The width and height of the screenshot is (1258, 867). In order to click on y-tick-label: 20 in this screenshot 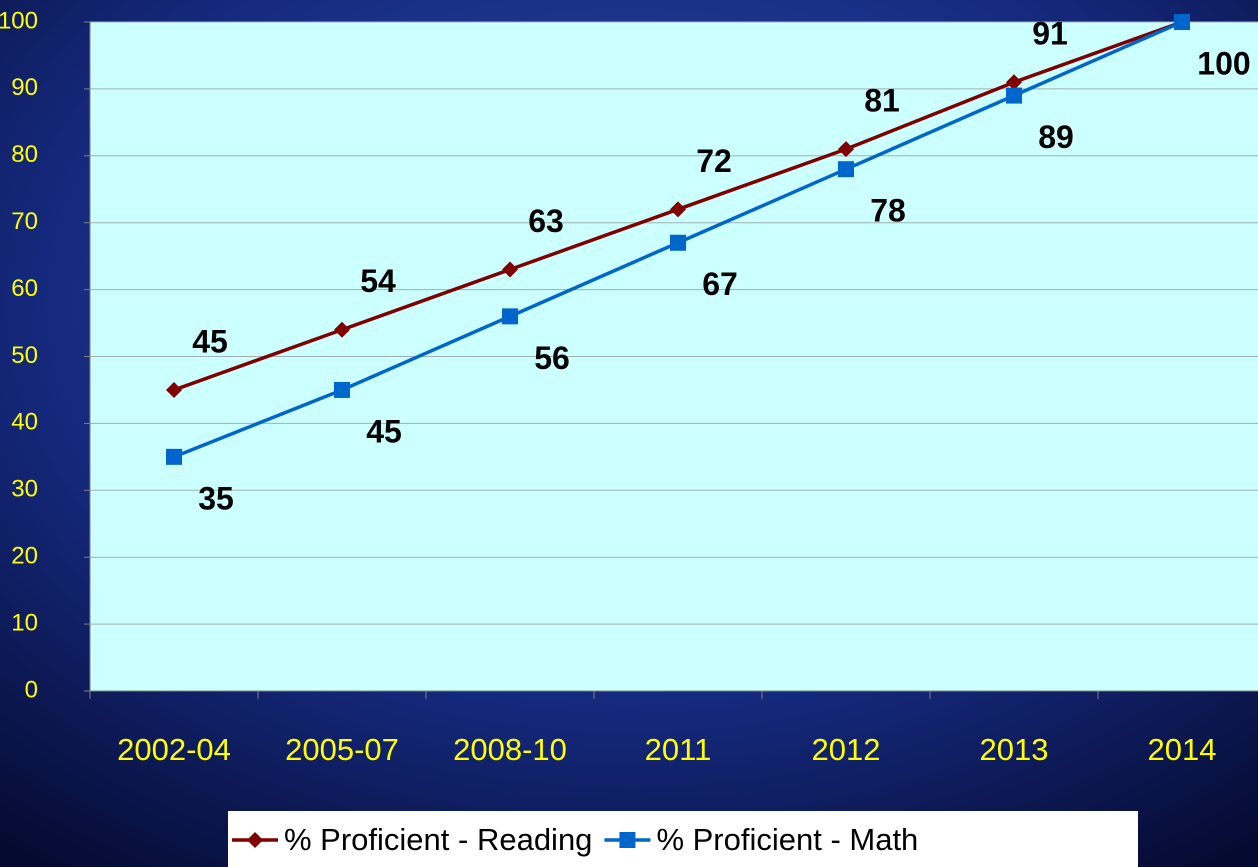, I will do `click(24, 556)`.